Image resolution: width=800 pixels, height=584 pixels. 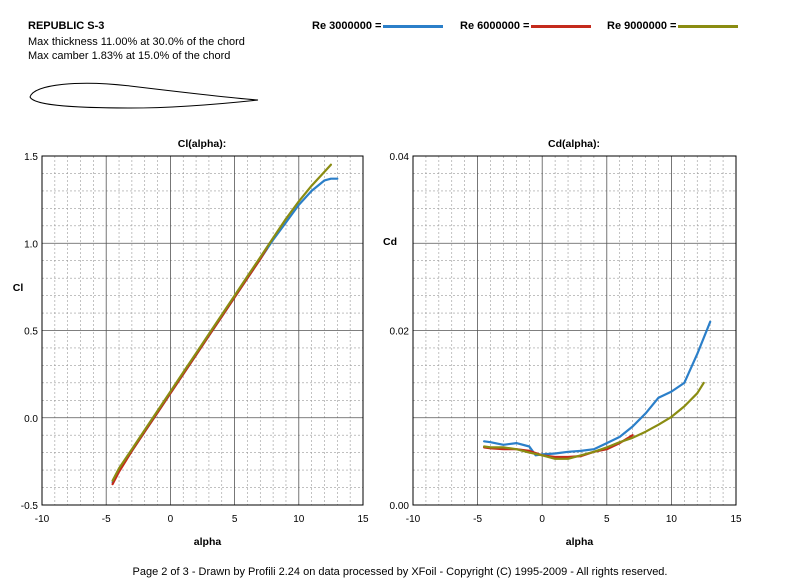 What do you see at coordinates (18, 288) in the screenshot?
I see `y-axis-label: Cl` at bounding box center [18, 288].